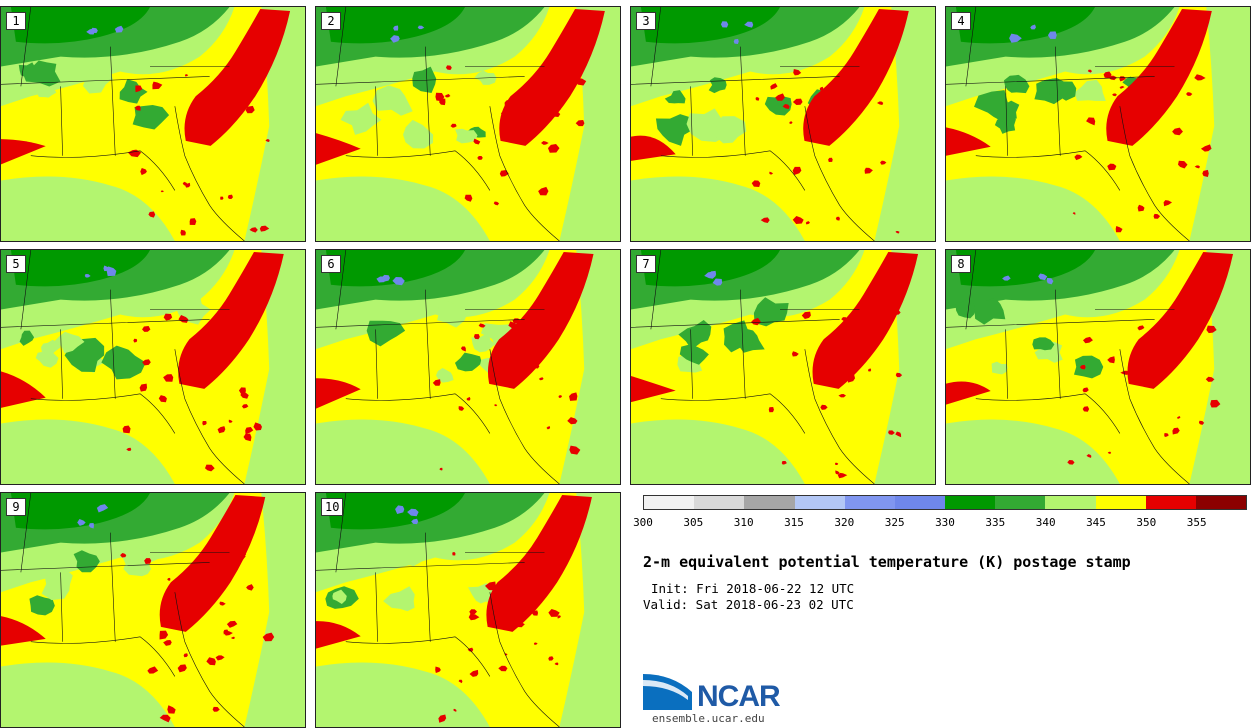 This screenshot has width=1260, height=728. Describe the element at coordinates (332, 507) in the screenshot. I see `member-number-label: 10` at that location.